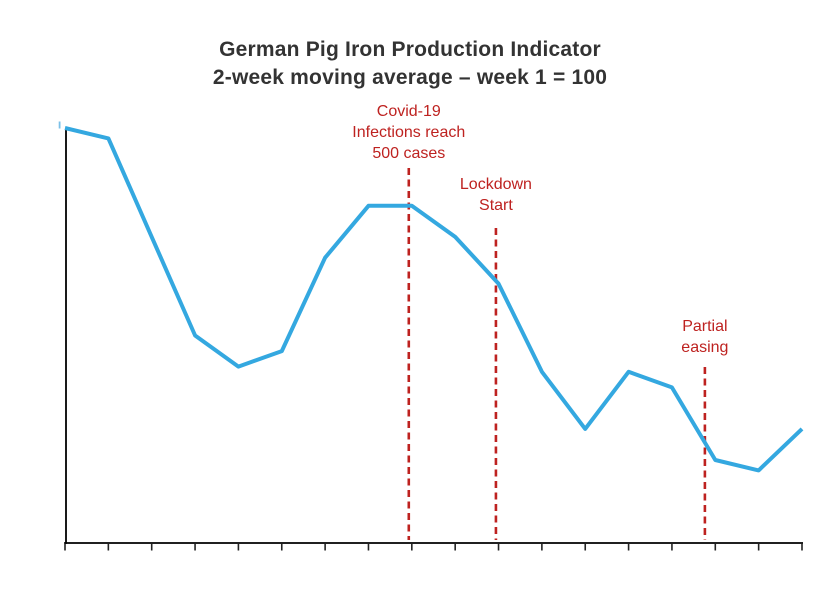 The image size is (820, 603). I want to click on annotation-label-lockdown-start: Lockdown Start, so click(496, 195).